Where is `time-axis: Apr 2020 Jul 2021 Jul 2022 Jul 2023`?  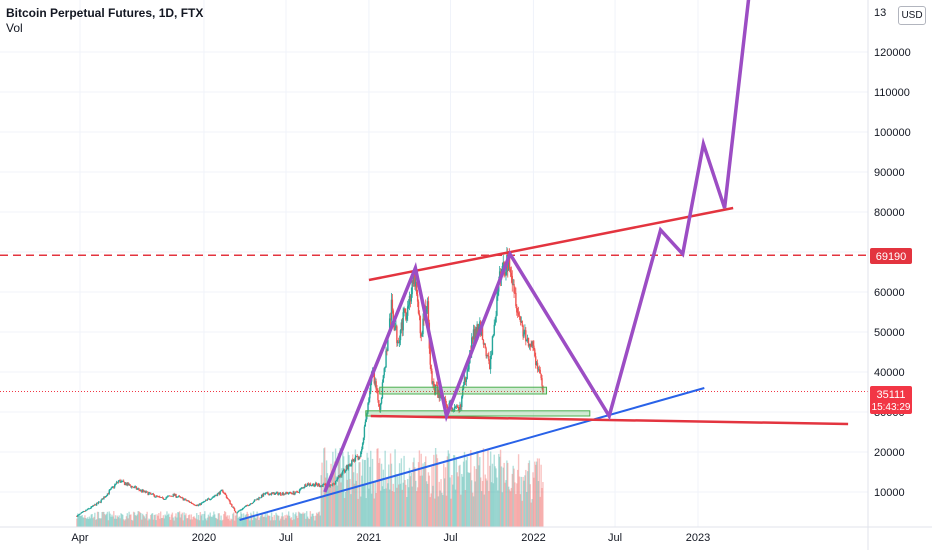
time-axis: Apr 2020 Jul 2021 Jul 2022 Jul 2023 is located at coordinates (466, 535).